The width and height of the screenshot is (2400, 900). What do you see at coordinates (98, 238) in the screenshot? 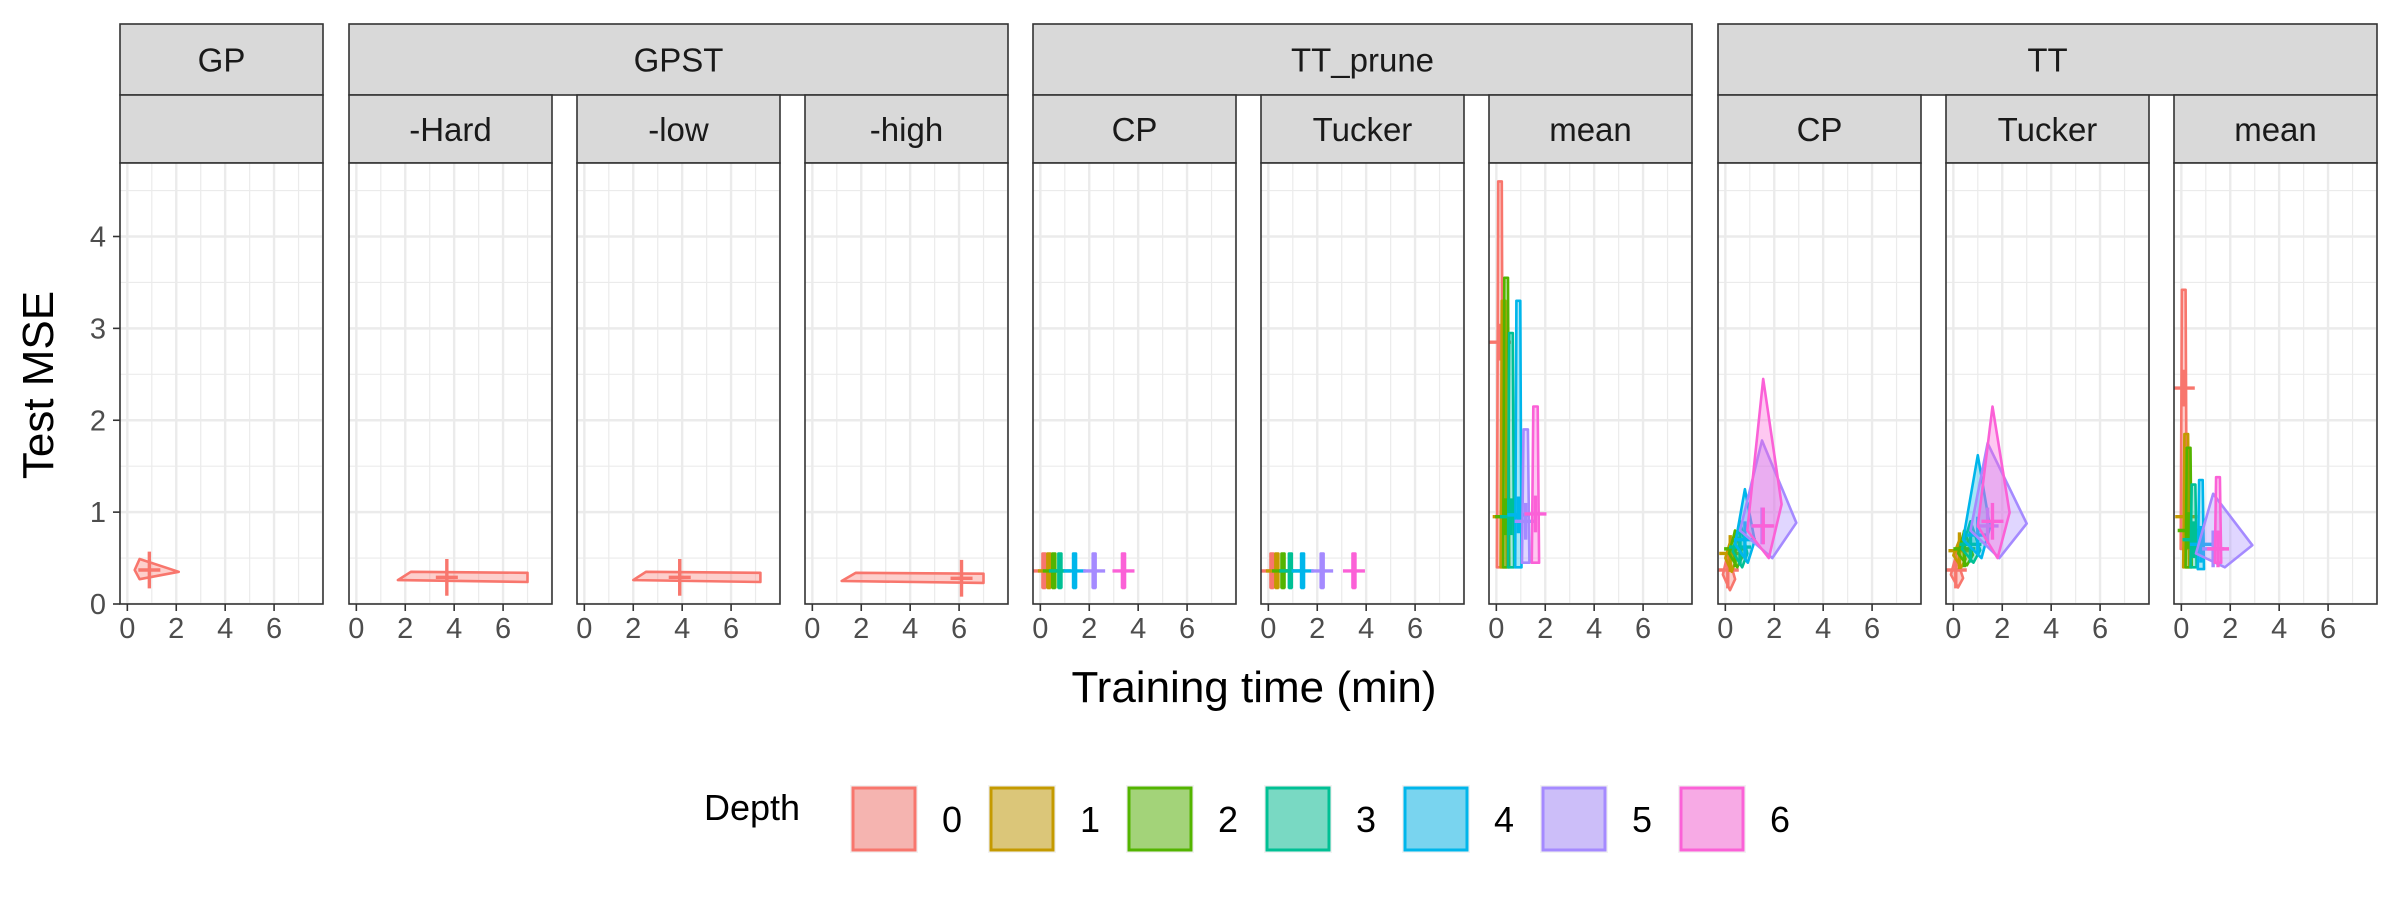
I see `y-tick-label: 4` at bounding box center [98, 238].